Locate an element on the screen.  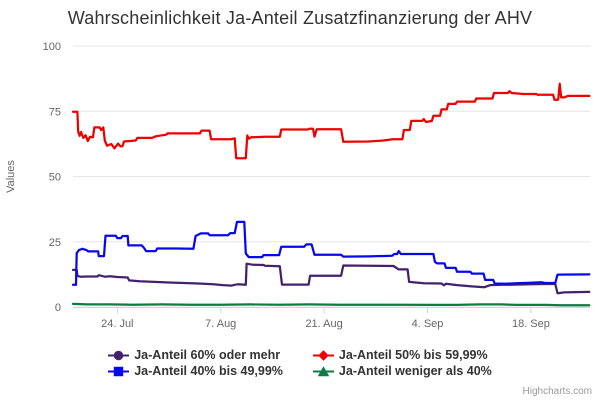
x-axis-tick-label: 7. Aug is located at coordinates (220, 324).